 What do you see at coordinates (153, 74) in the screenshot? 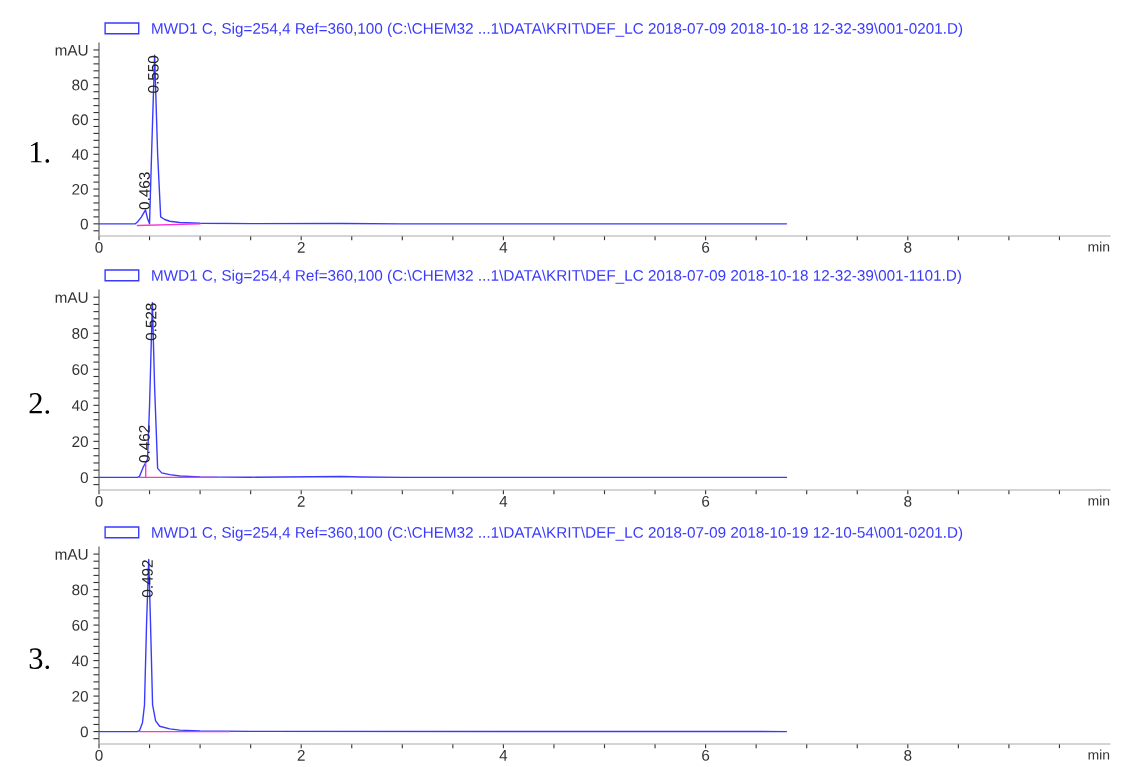
I see `annotation: 0.550` at bounding box center [153, 74].